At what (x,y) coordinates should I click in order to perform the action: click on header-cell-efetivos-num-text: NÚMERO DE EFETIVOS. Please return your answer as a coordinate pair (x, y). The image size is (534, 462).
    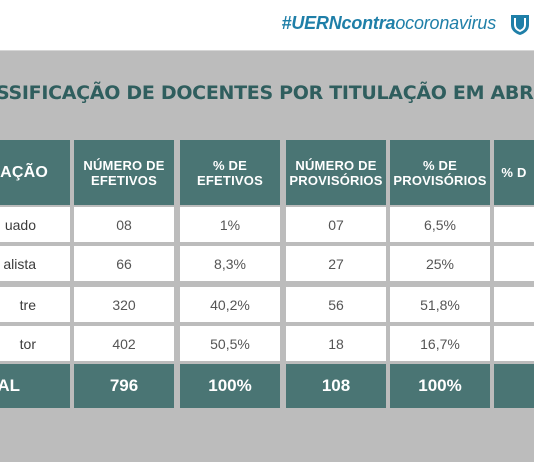
    Looking at the image, I should click on (124, 172).